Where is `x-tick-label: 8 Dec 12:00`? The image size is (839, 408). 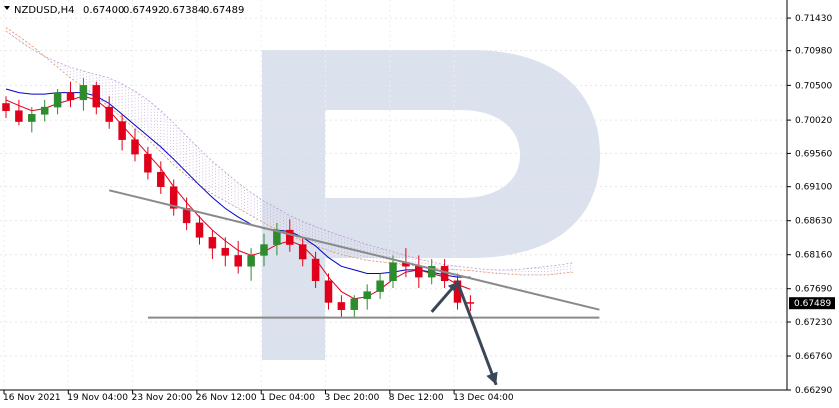
x-tick-label: 8 Dec 12:00 is located at coordinates (416, 398).